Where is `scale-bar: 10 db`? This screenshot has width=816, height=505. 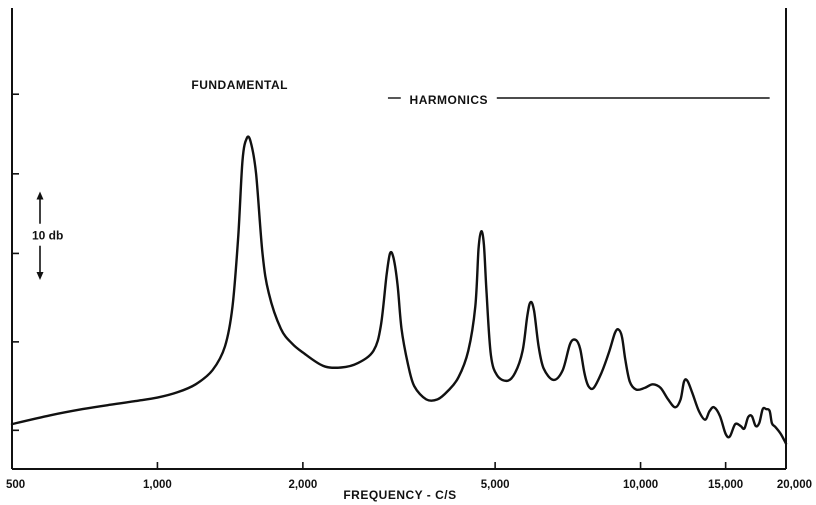 scale-bar: 10 db is located at coordinates (47, 235).